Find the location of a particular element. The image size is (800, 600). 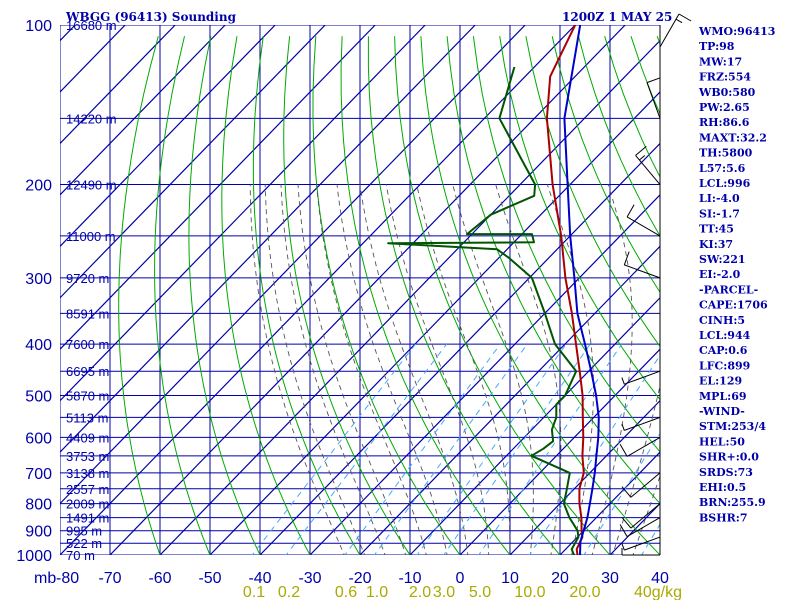

temperature-tick-label: -10 is located at coordinates (409, 578).